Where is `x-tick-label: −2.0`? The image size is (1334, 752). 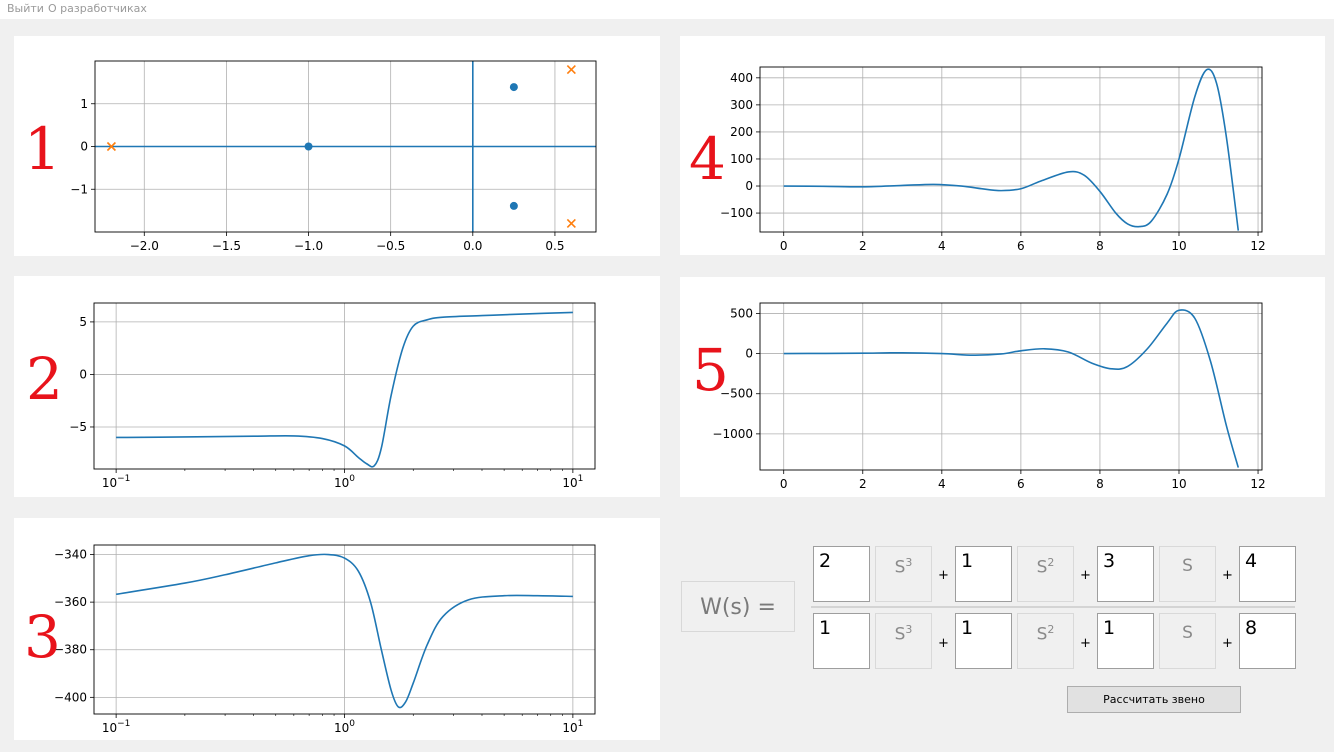
x-tick-label: −2.0 is located at coordinates (144, 246).